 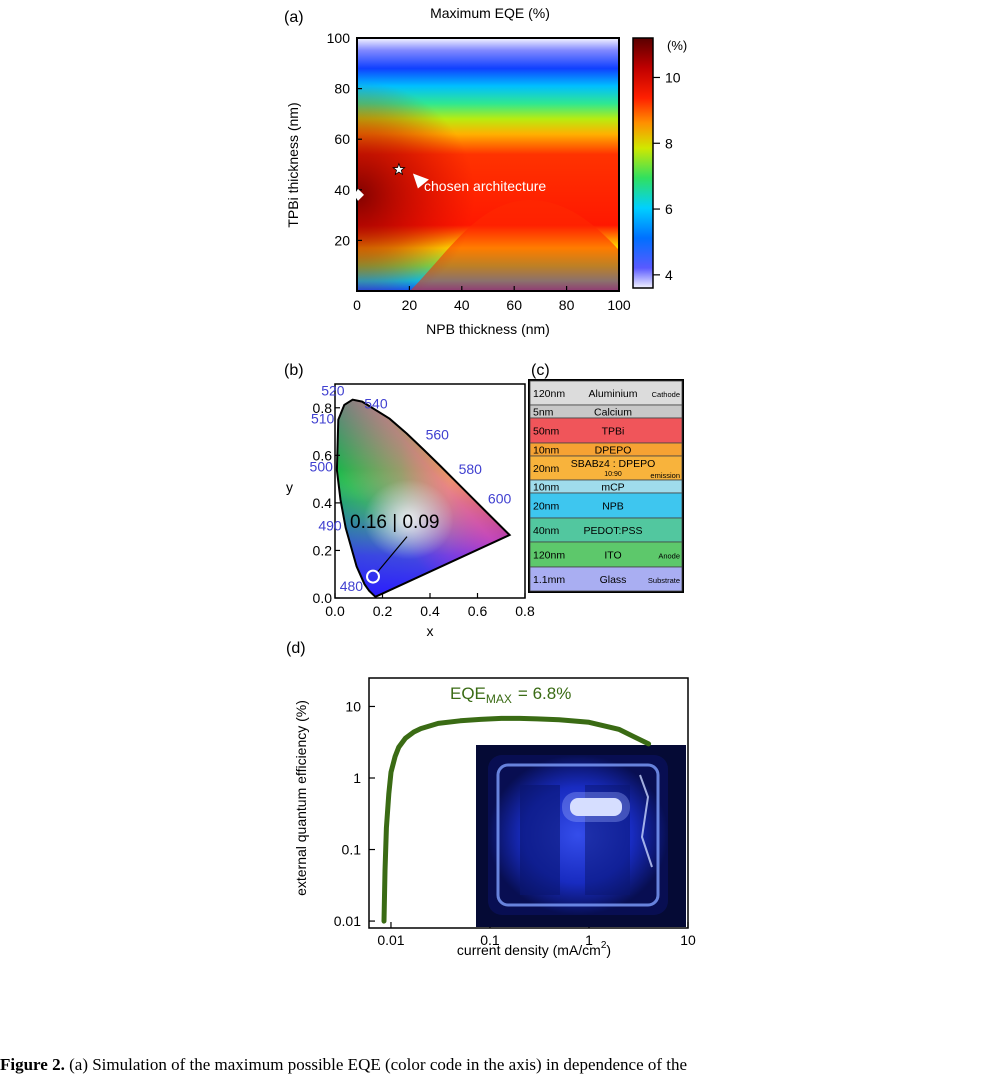 What do you see at coordinates (665, 475) in the screenshot?
I see `layer-role: emission` at bounding box center [665, 475].